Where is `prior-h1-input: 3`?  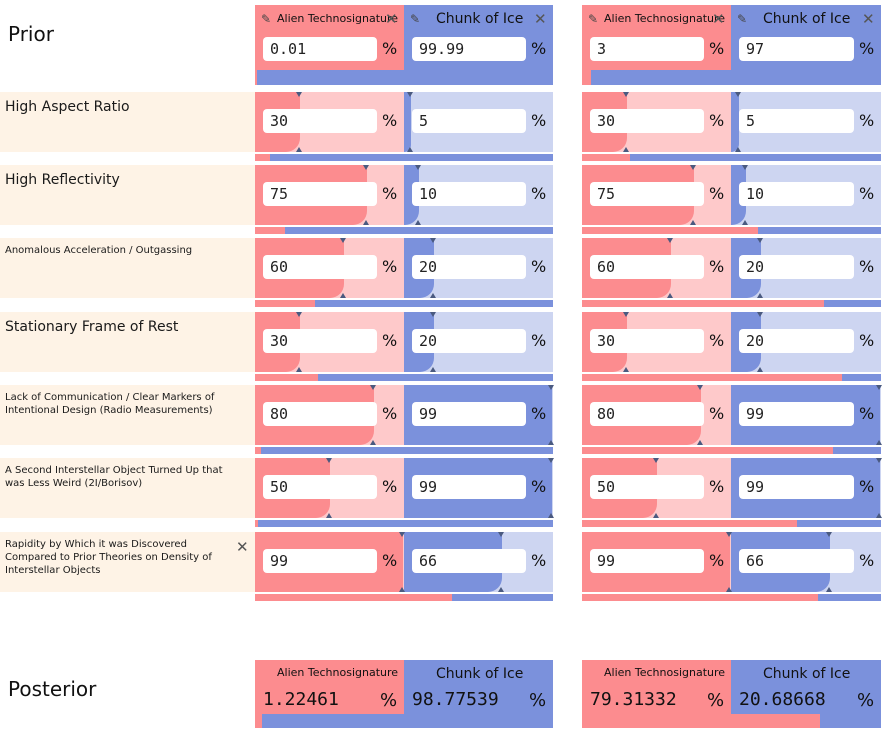
prior-h1-input: 3 is located at coordinates (647, 49).